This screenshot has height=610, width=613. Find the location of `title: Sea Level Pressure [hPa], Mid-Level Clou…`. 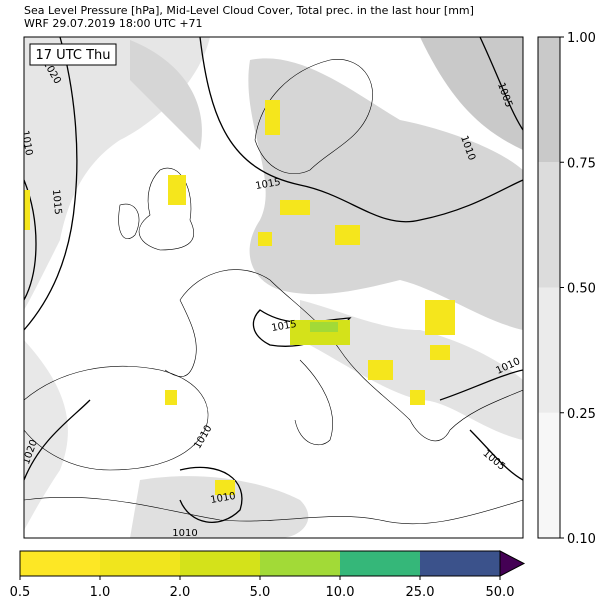

title: Sea Level Pressure [hPa], Mid-Level Clou… is located at coordinates (249, 10).